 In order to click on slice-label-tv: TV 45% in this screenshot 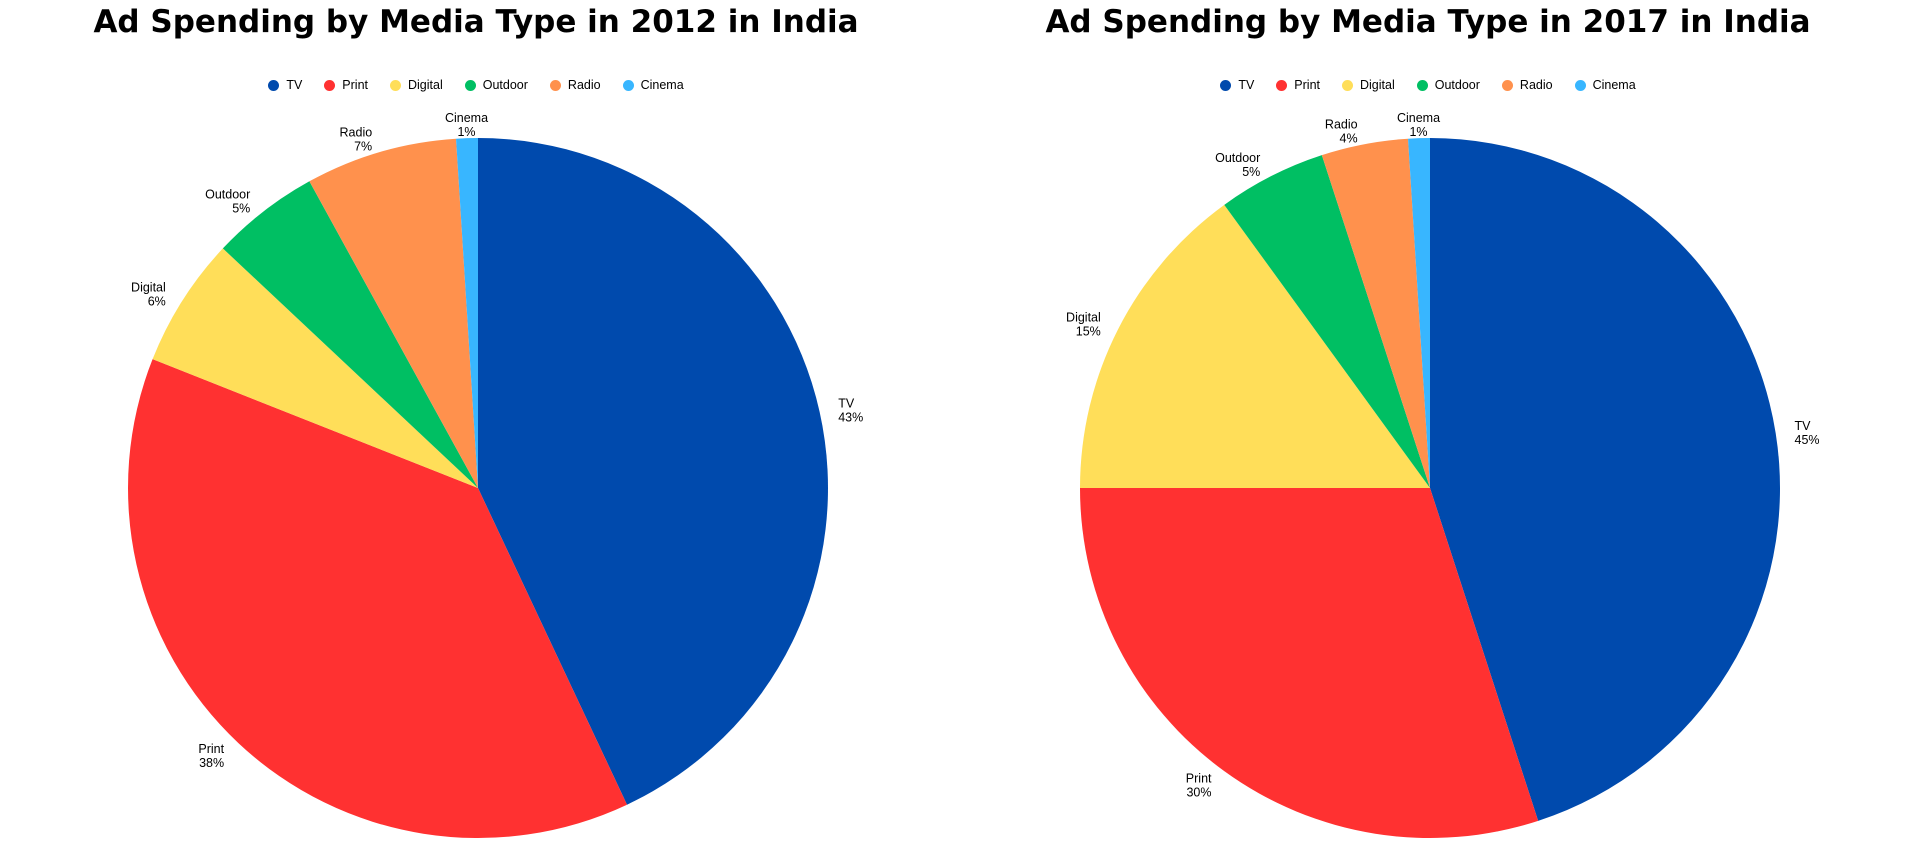, I will do `click(1807, 433)`.